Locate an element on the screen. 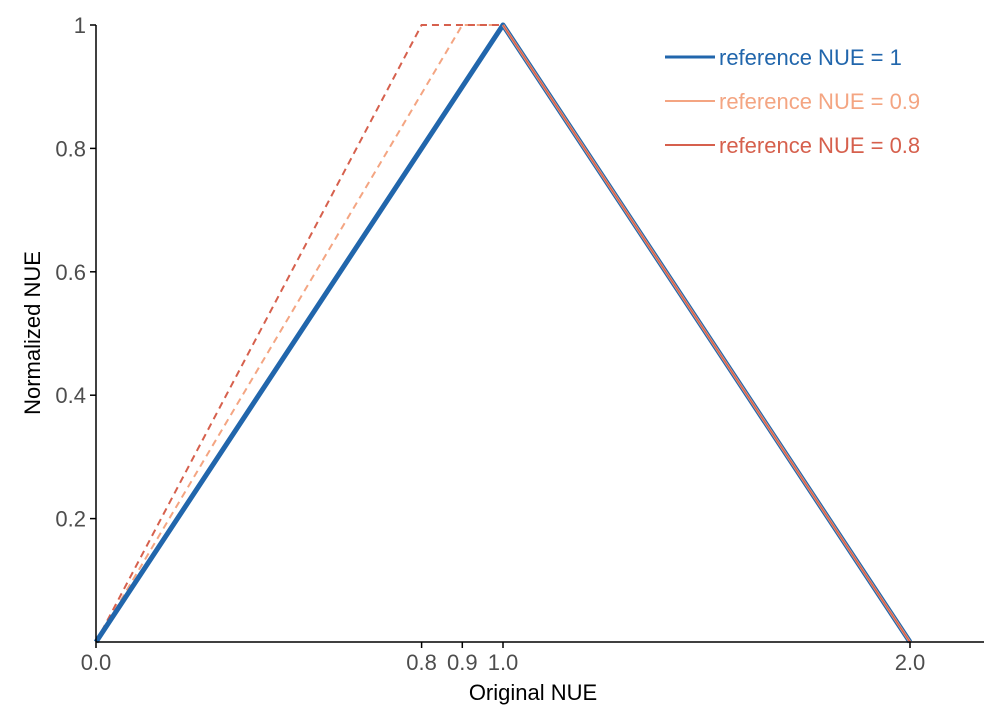 This screenshot has height=711, width=984. y-tick-label: 0.6 is located at coordinates (70, 272).